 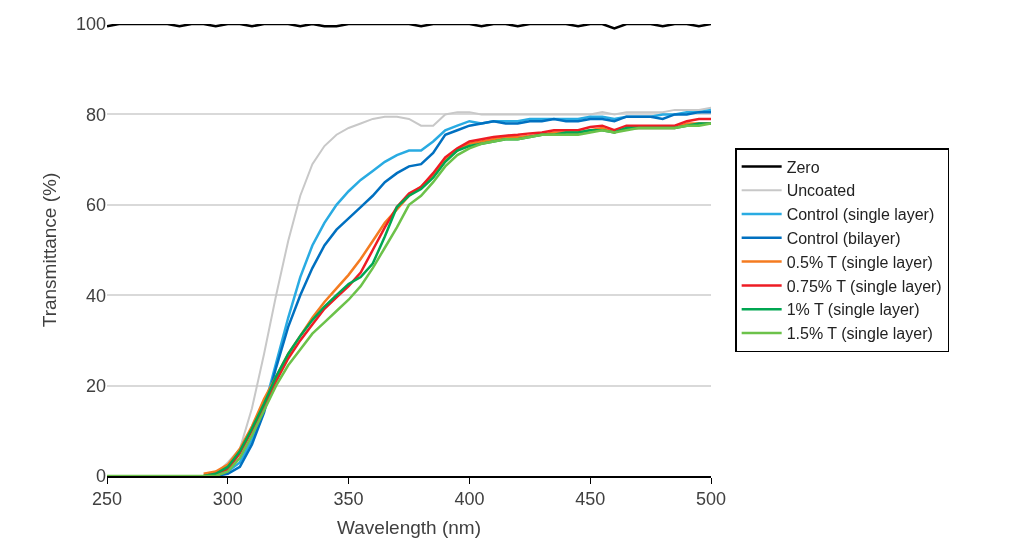 I want to click on x-tick-label: 350, so click(x=348, y=499).